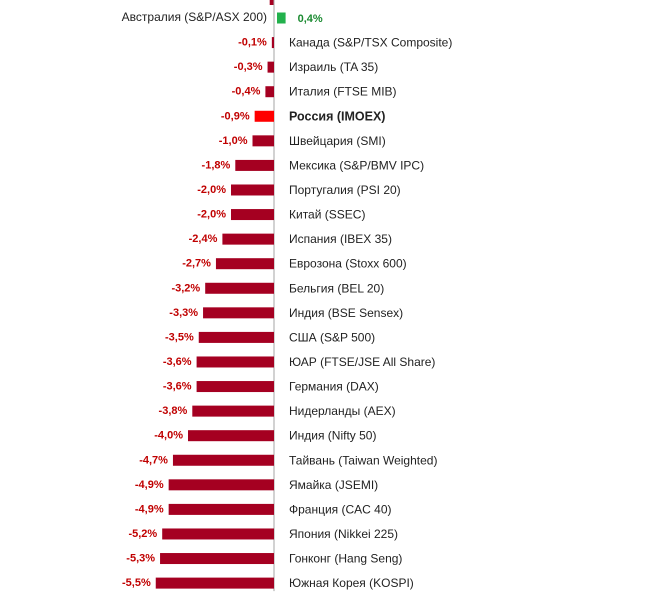 The width and height of the screenshot is (650, 600). I want to click on category-label-19: Ямайка (JSEMI), so click(333, 485).